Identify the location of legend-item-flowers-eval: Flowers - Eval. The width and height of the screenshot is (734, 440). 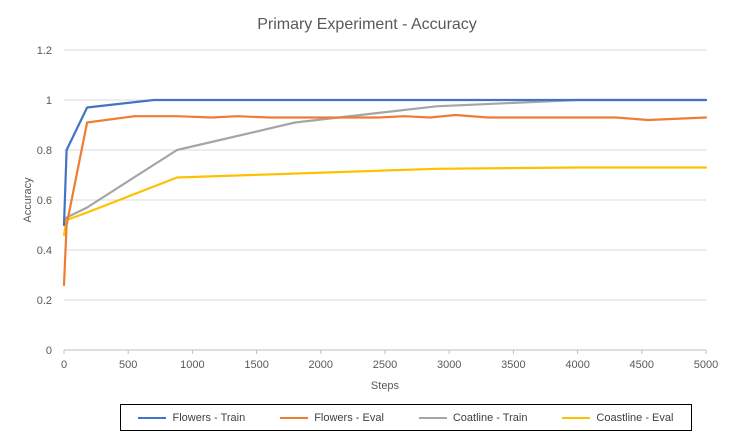
(332, 418).